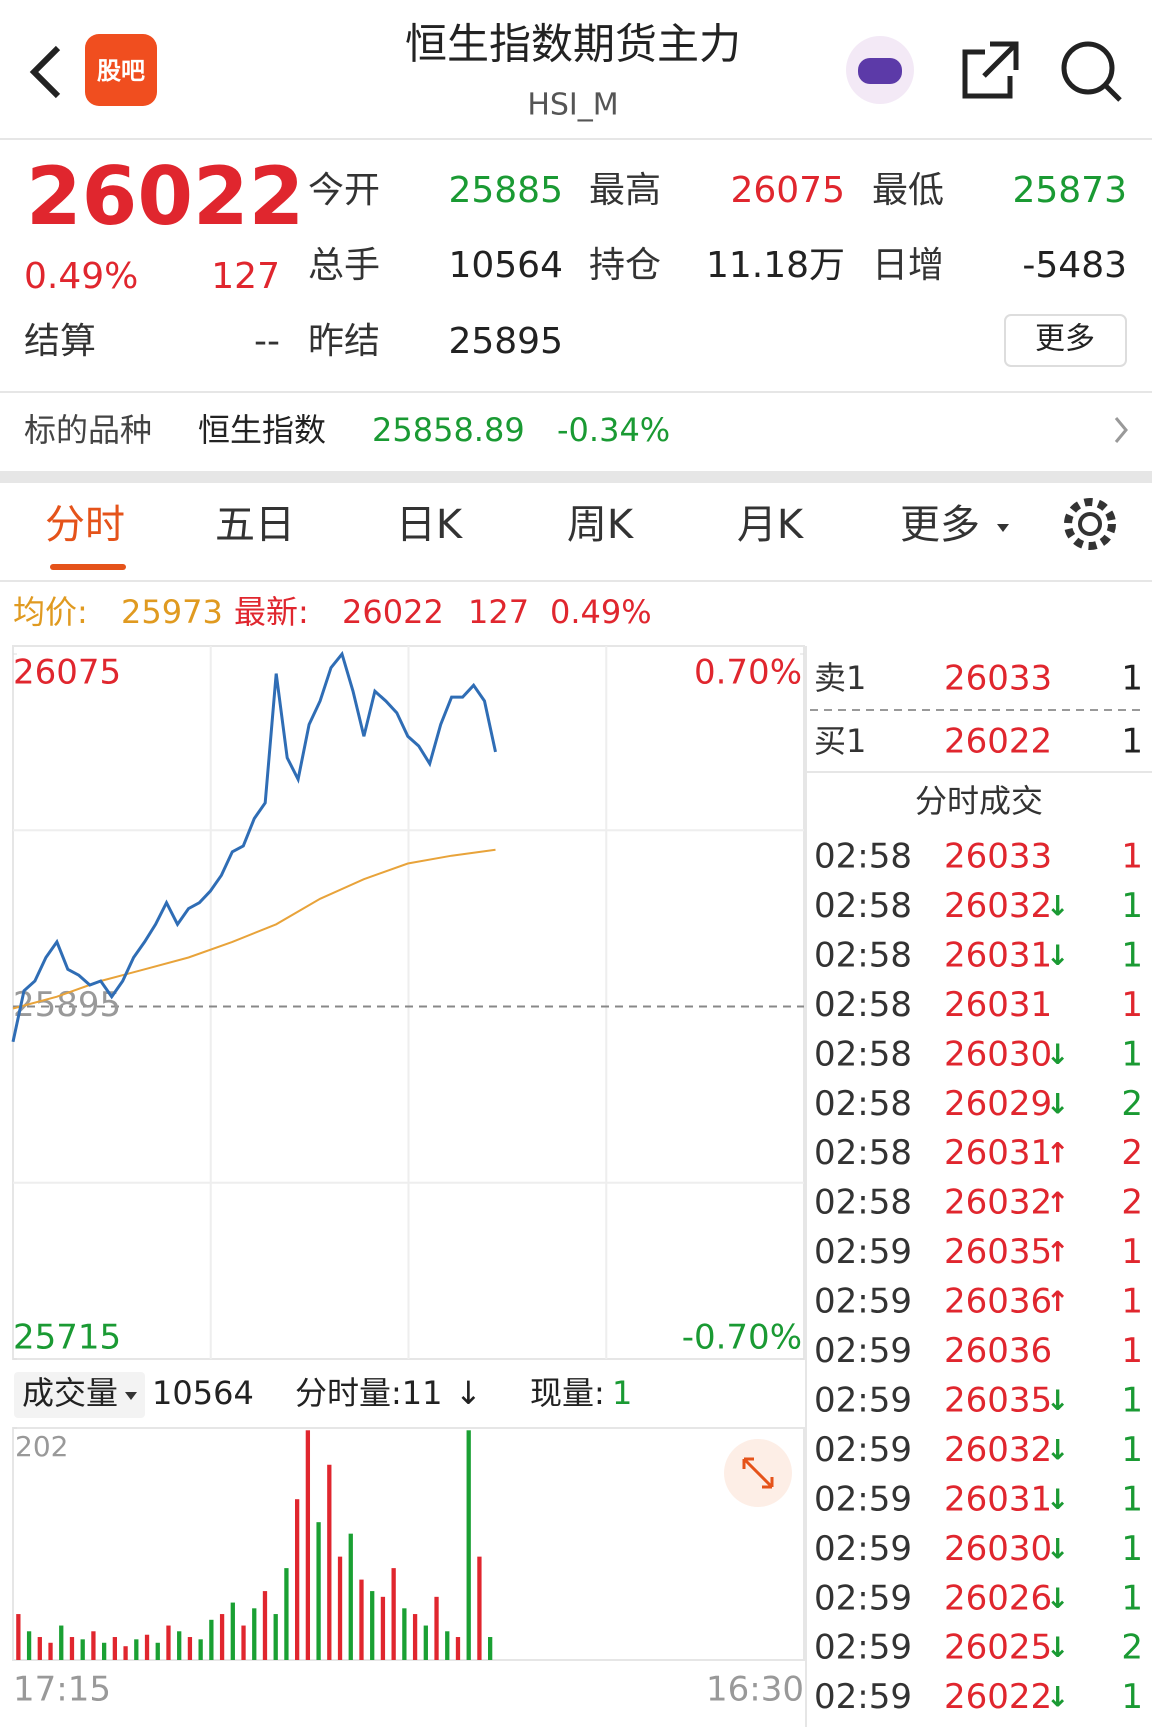 Image resolution: width=1152 pixels, height=1727 pixels. I want to click on summary-item: 26022, so click(393, 612).